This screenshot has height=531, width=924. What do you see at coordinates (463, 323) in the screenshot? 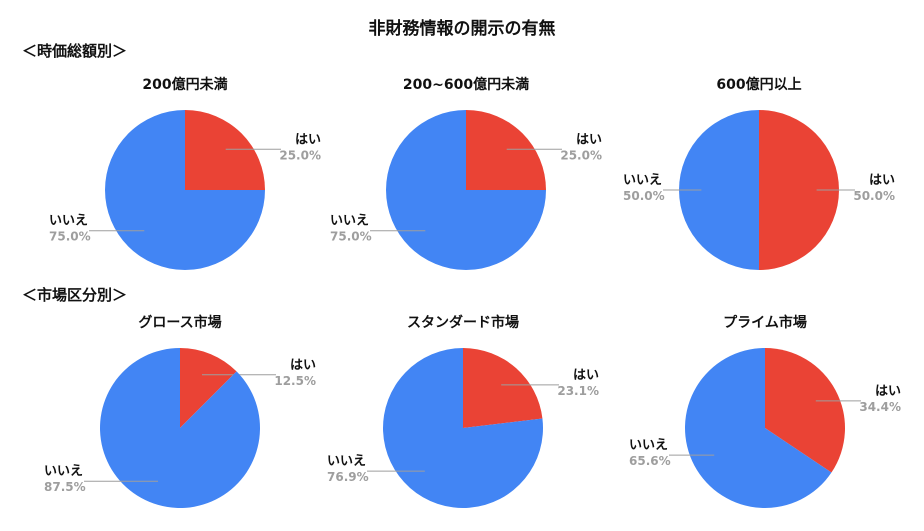
I see `chart-title: スタンダード市場` at bounding box center [463, 323].